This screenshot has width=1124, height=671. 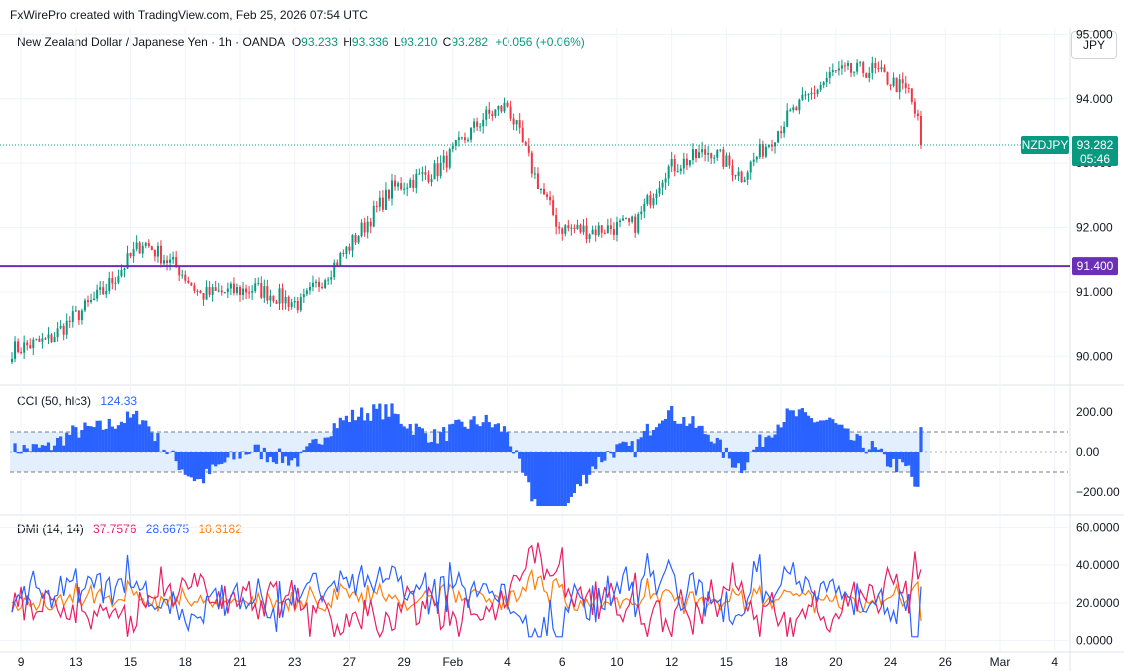 What do you see at coordinates (1095, 266) in the screenshot?
I see `support-level-tag: 91.400` at bounding box center [1095, 266].